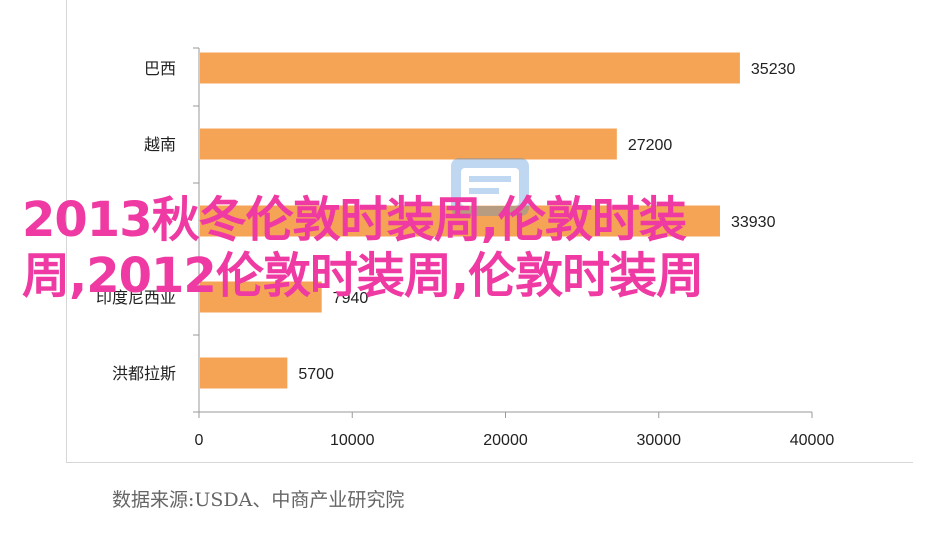 Image resolution: width=931 pixels, height=539 pixels. I want to click on x-tick-label: 30000, so click(659, 440).